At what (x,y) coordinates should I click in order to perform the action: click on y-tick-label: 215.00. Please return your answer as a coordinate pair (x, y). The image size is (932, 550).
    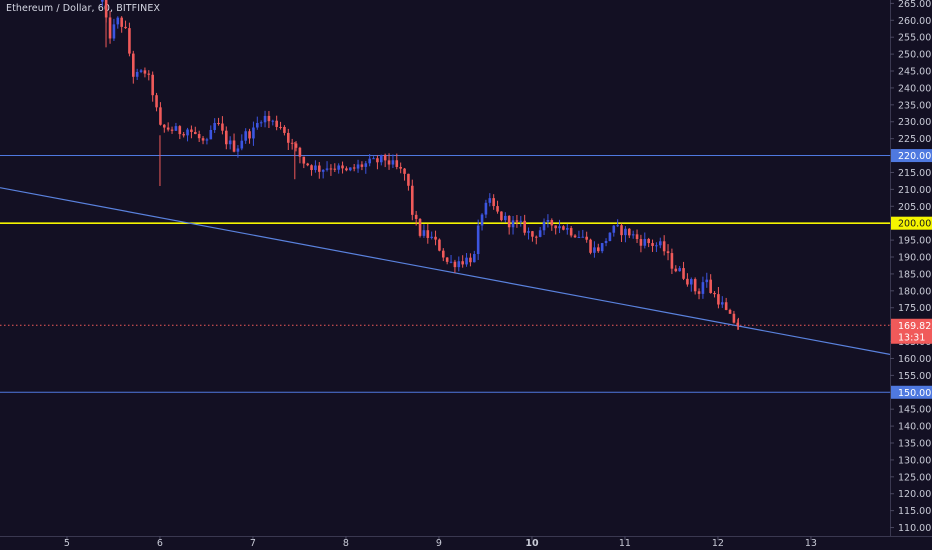
    Looking at the image, I should click on (914, 173).